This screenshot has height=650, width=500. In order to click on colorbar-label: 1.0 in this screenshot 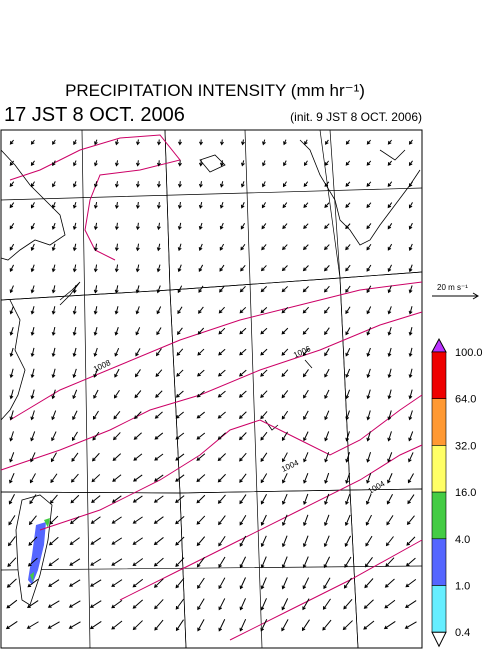, I will do `click(462, 587)`.